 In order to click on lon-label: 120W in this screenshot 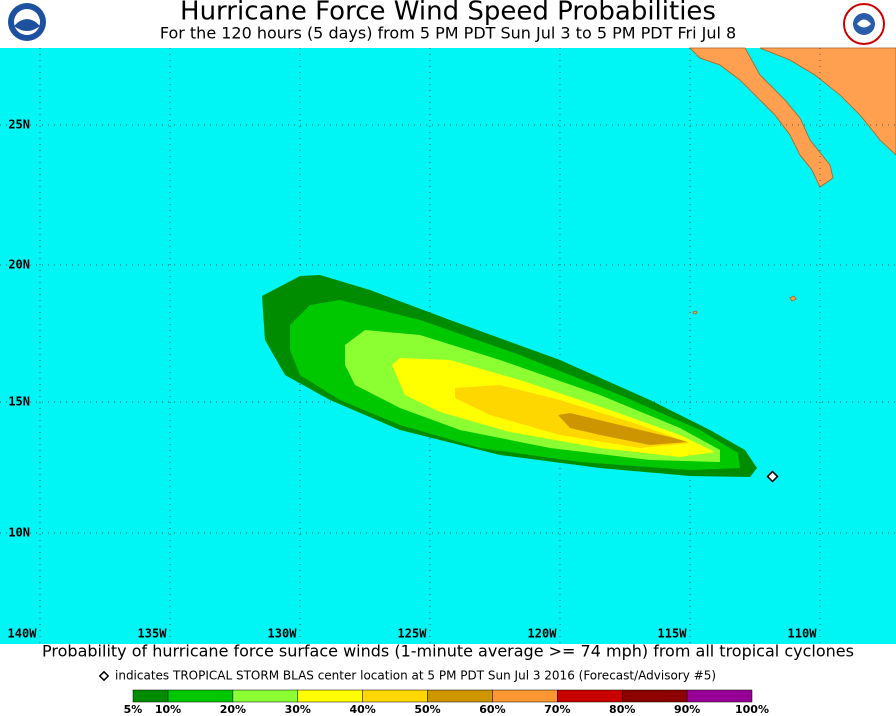, I will do `click(543, 634)`.